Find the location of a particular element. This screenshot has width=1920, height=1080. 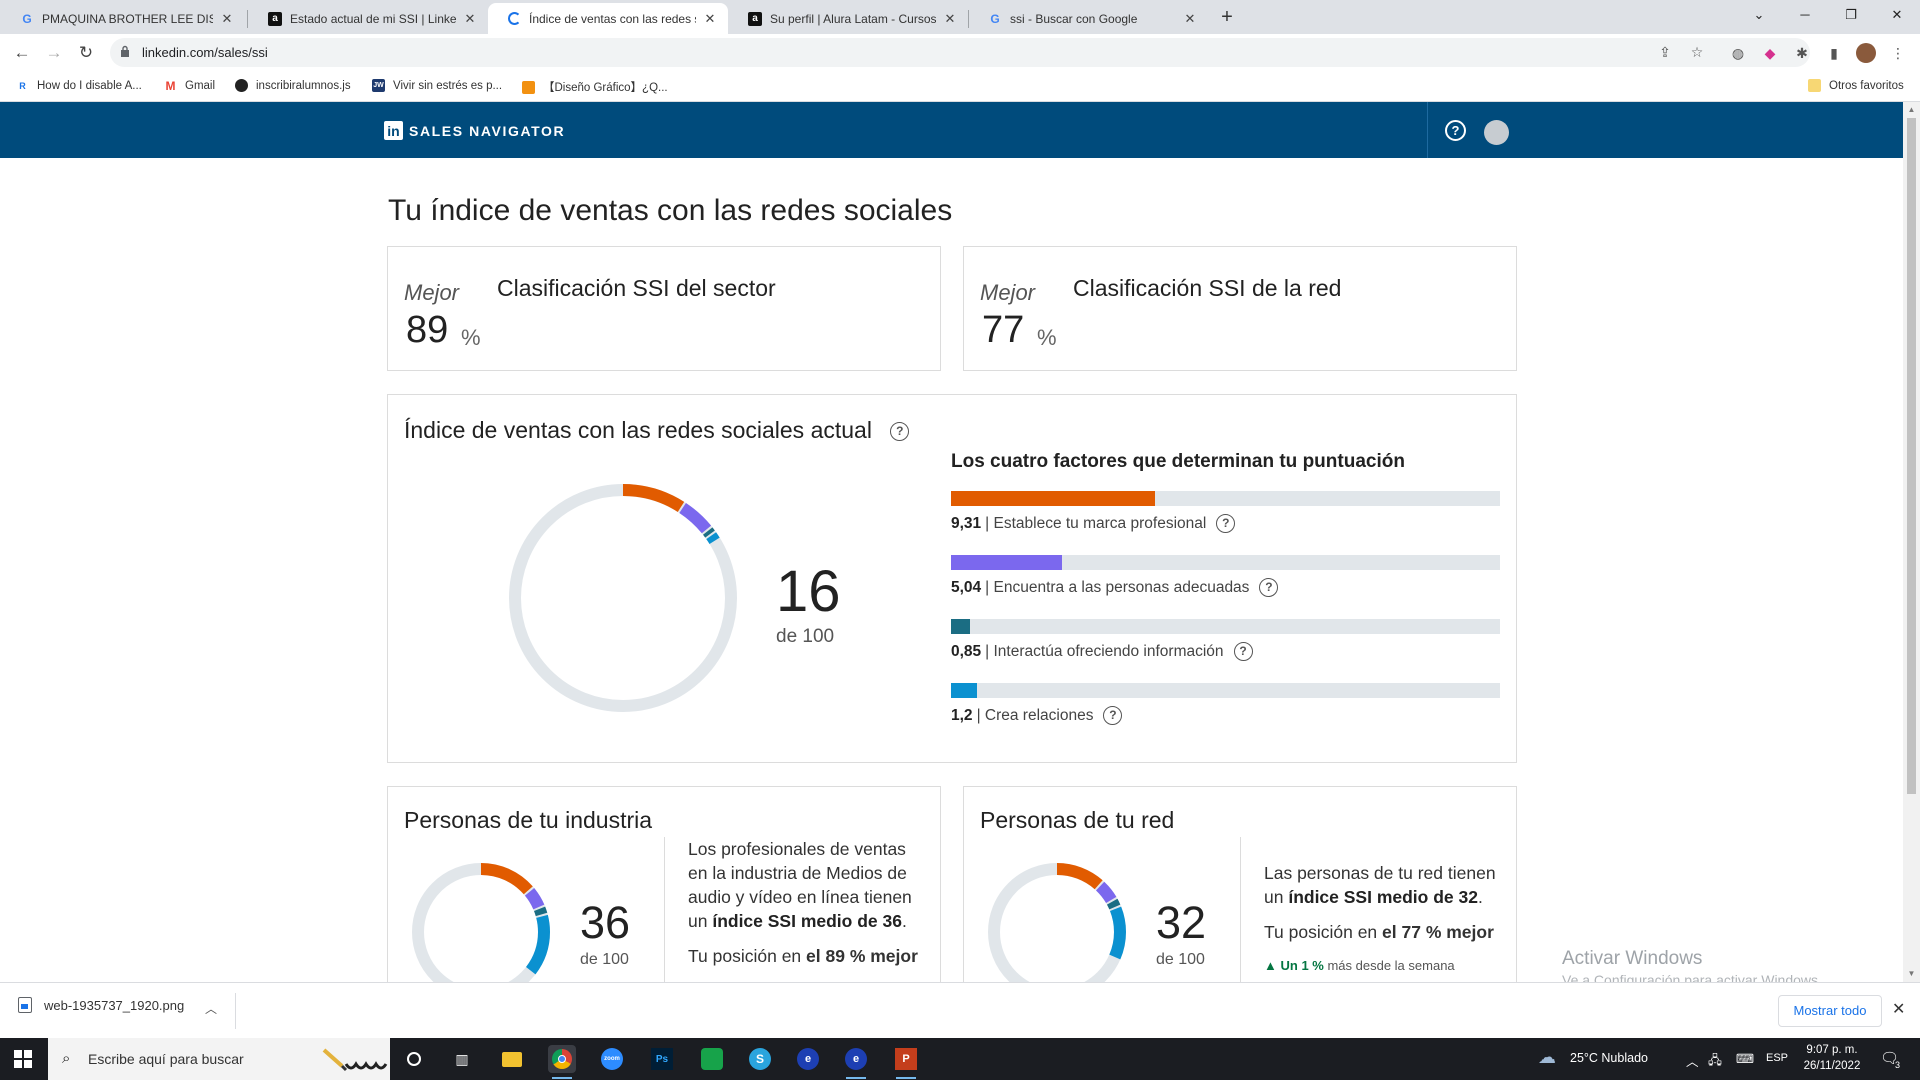

search-placeholder: Escribe aquí para buscar is located at coordinates (166, 1059).